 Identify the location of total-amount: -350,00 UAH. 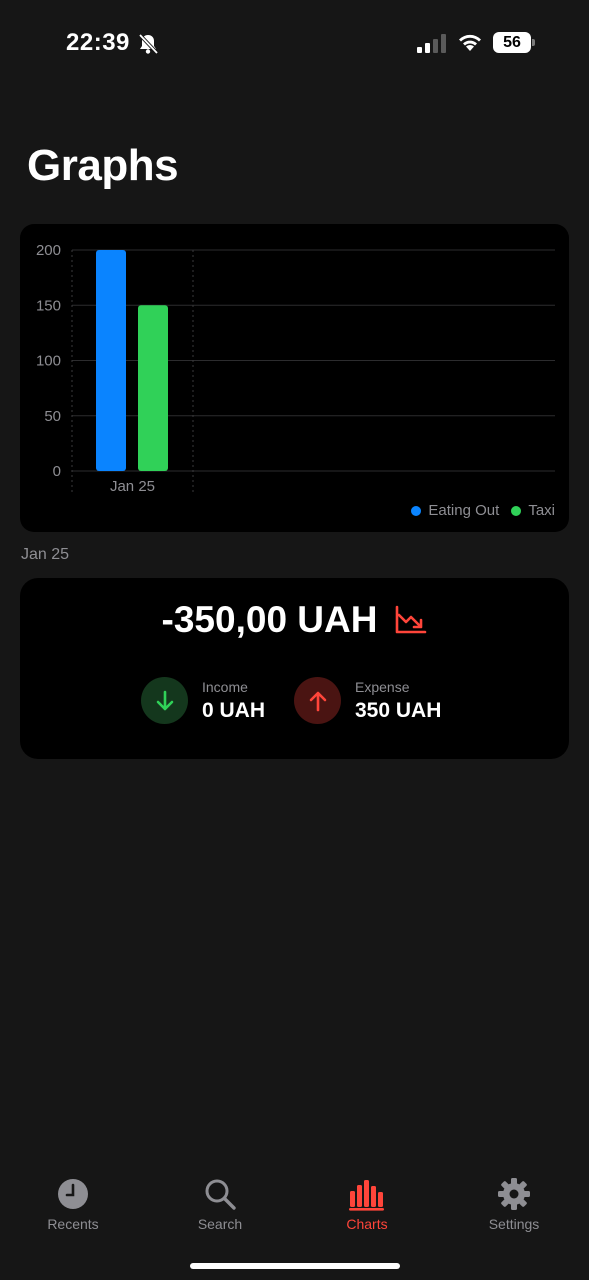
(270, 620).